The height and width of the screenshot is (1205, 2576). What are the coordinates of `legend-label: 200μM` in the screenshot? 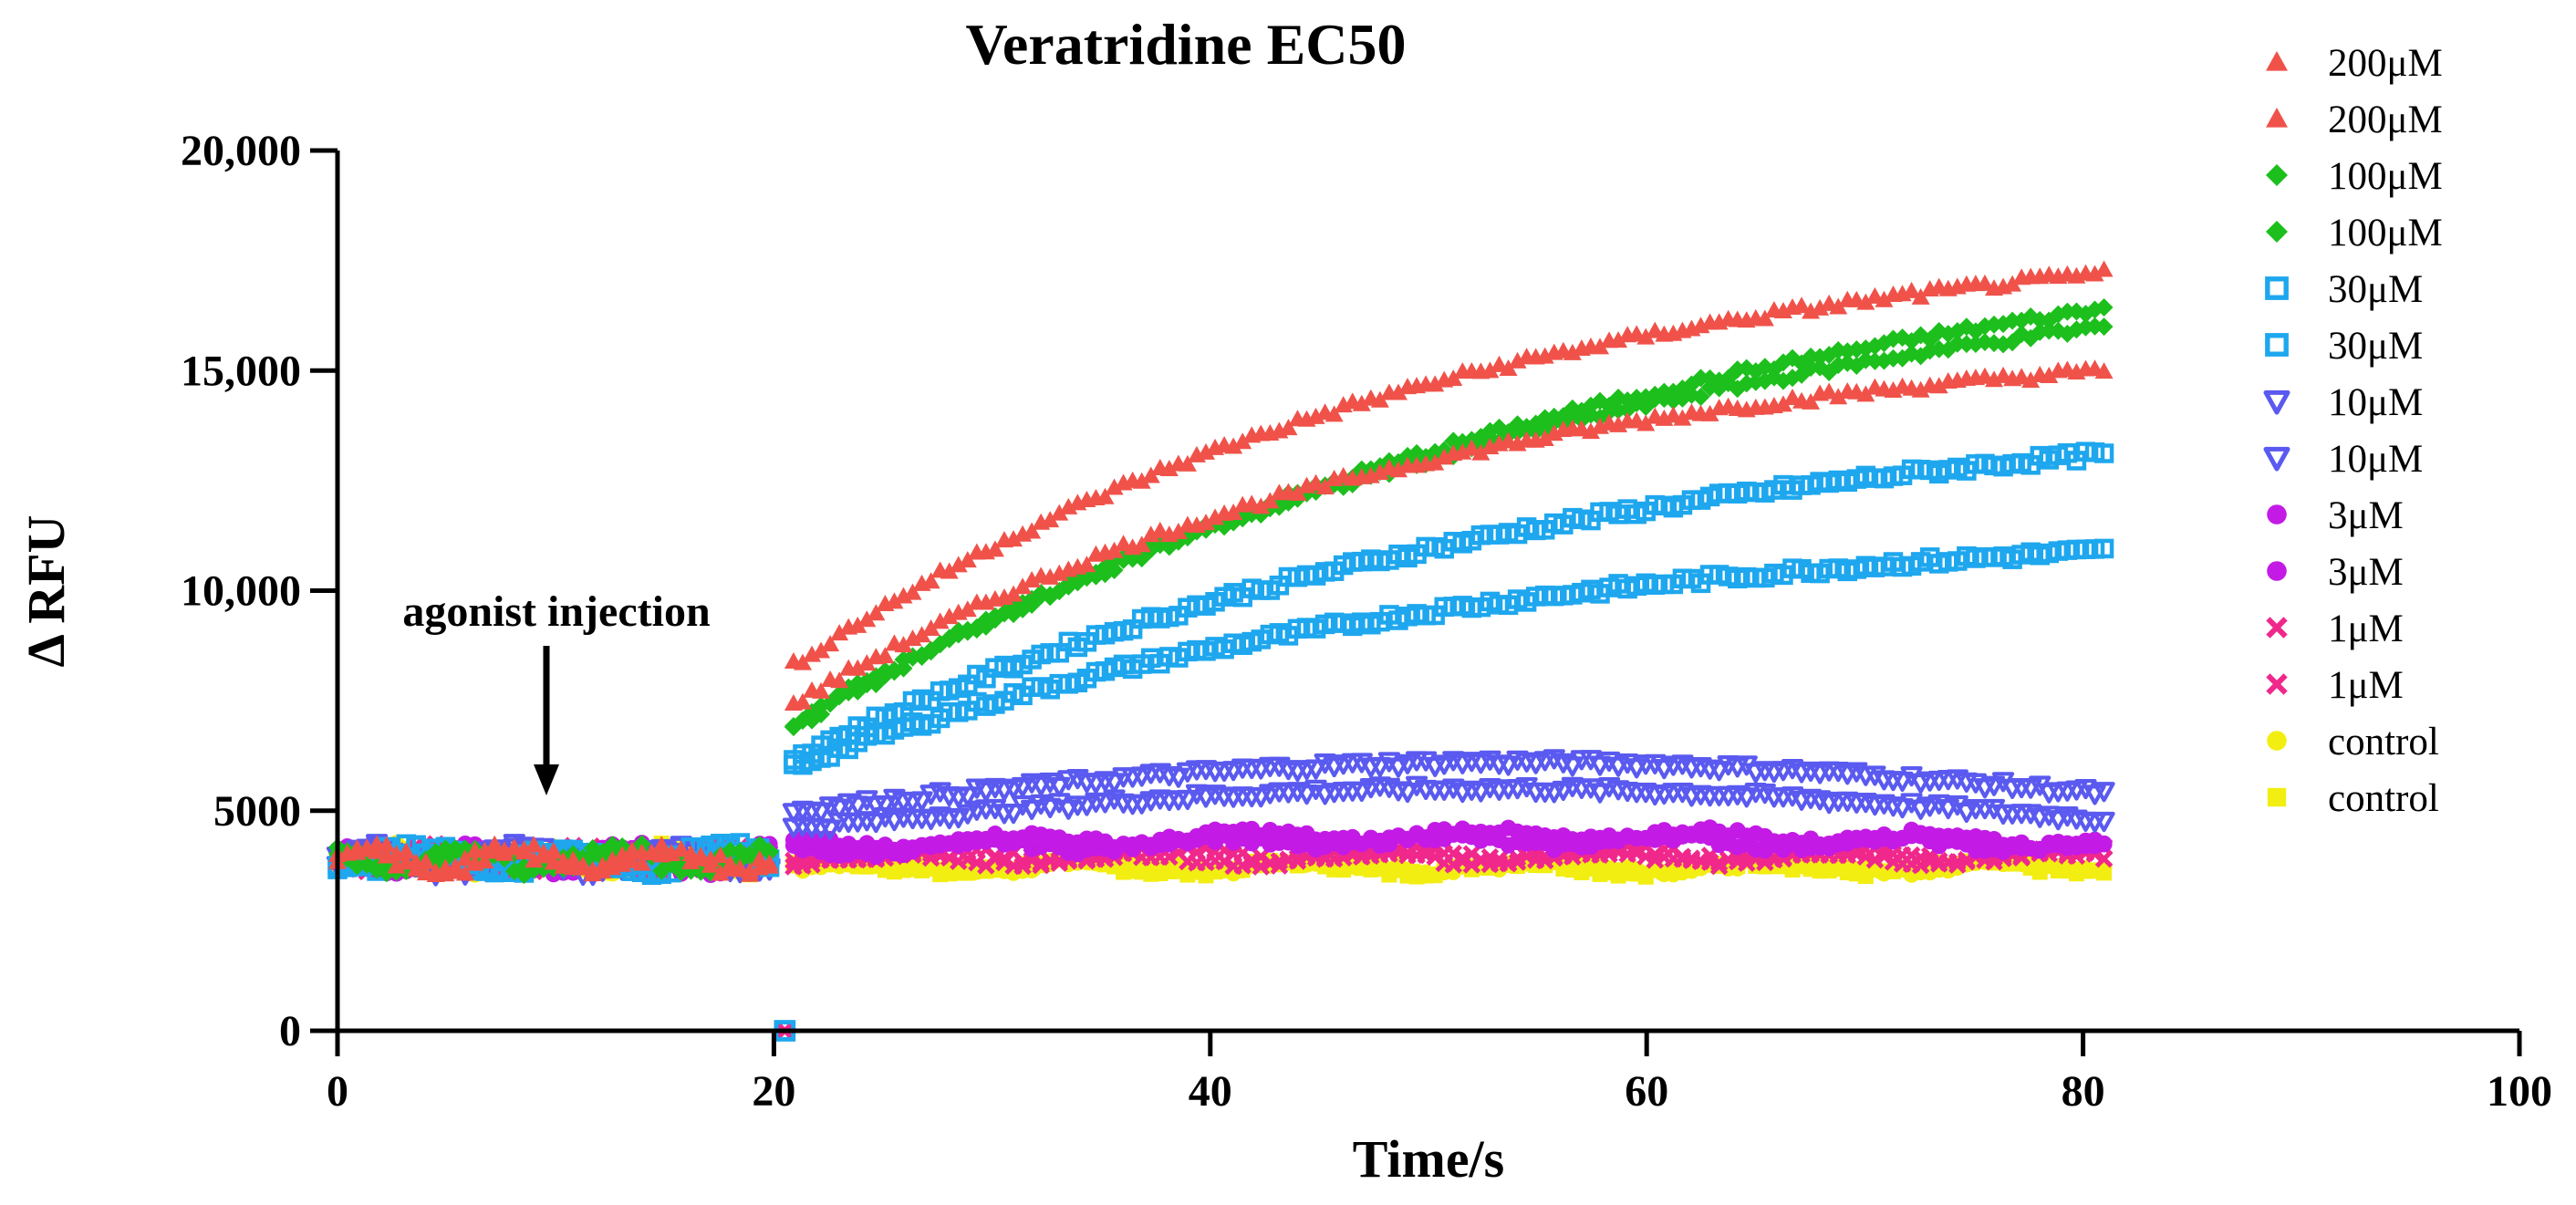 It's located at (2385, 120).